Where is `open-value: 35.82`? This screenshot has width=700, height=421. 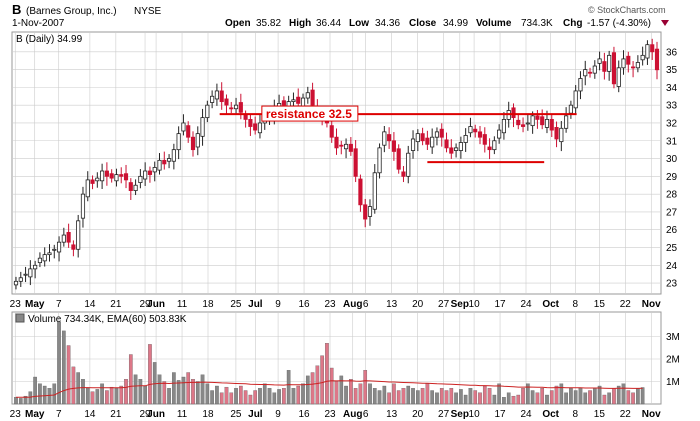 open-value: 35.82 is located at coordinates (268, 23).